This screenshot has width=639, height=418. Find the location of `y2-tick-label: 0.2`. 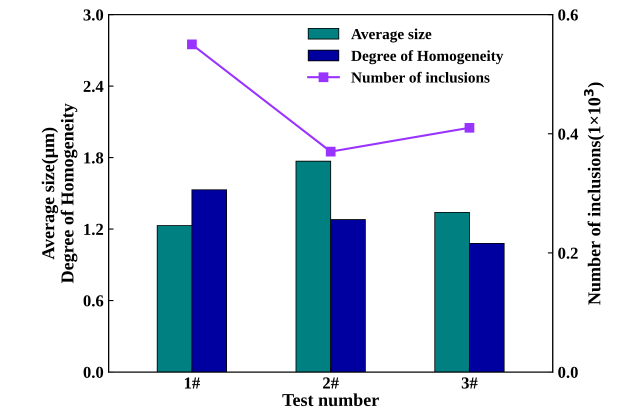

y2-tick-label: 0.2 is located at coordinates (568, 253).